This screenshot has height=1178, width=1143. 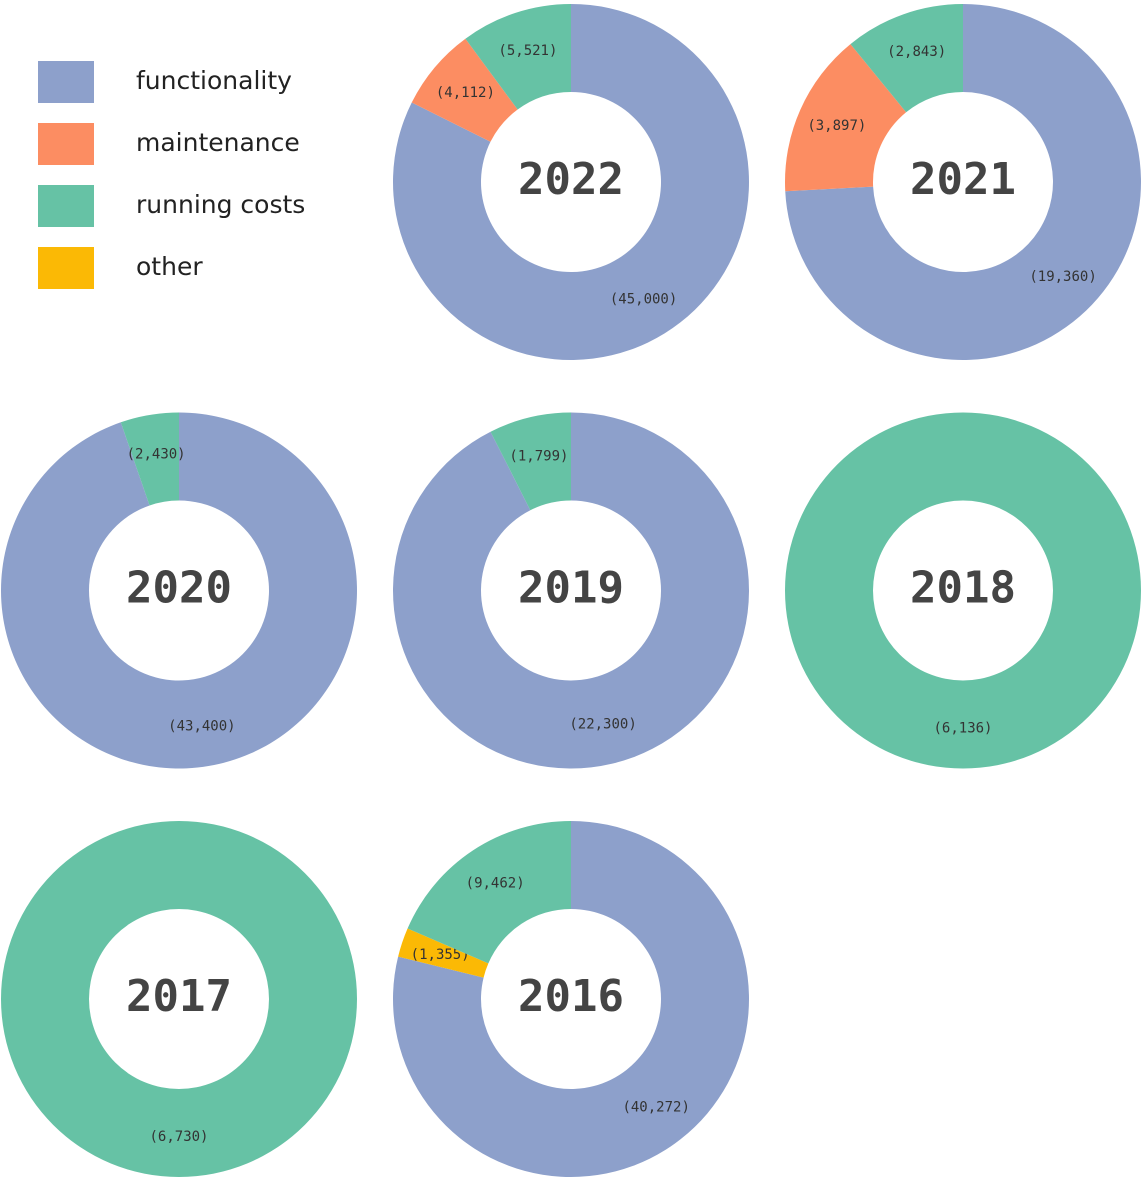 What do you see at coordinates (220, 204) in the screenshot?
I see `legend-label: running costs` at bounding box center [220, 204].